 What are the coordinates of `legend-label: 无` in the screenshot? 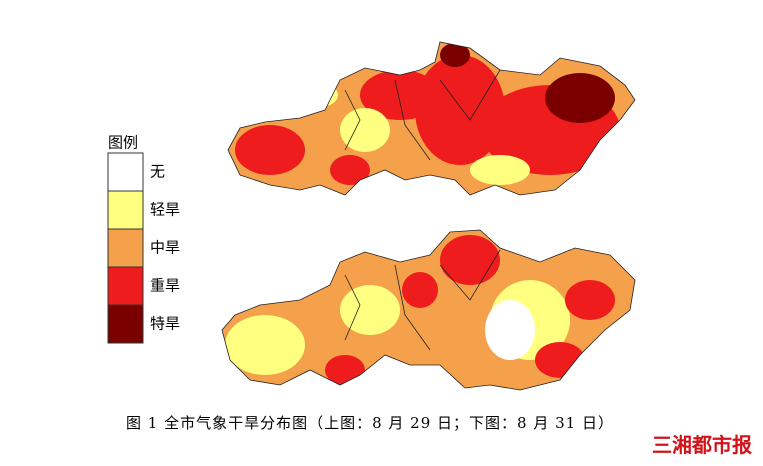 It's located at (157, 172).